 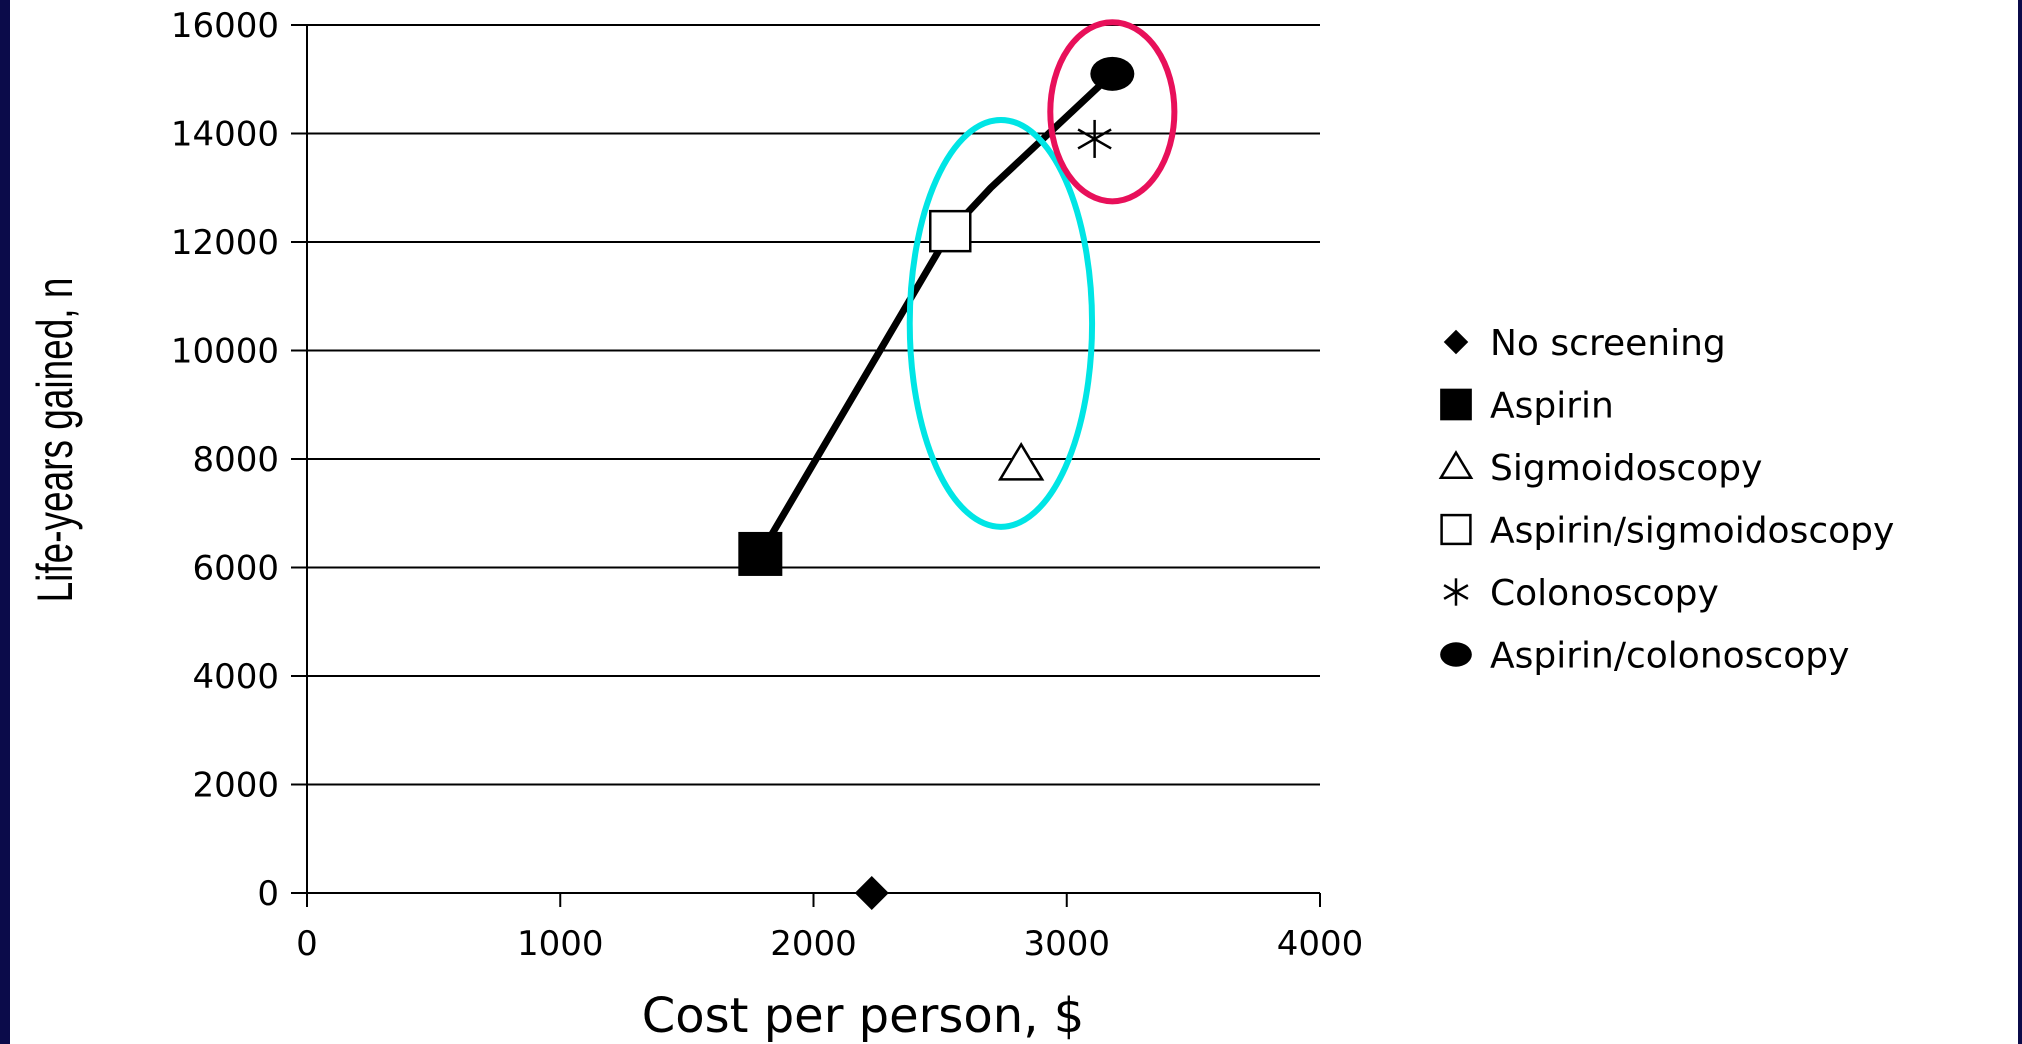 I want to click on y-tick-label-6000: 6000, so click(x=235, y=569).